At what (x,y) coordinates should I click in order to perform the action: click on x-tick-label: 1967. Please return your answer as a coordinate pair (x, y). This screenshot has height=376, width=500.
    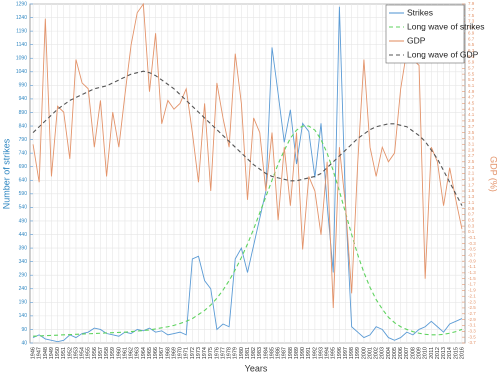
    Looking at the image, I should click on (162, 353).